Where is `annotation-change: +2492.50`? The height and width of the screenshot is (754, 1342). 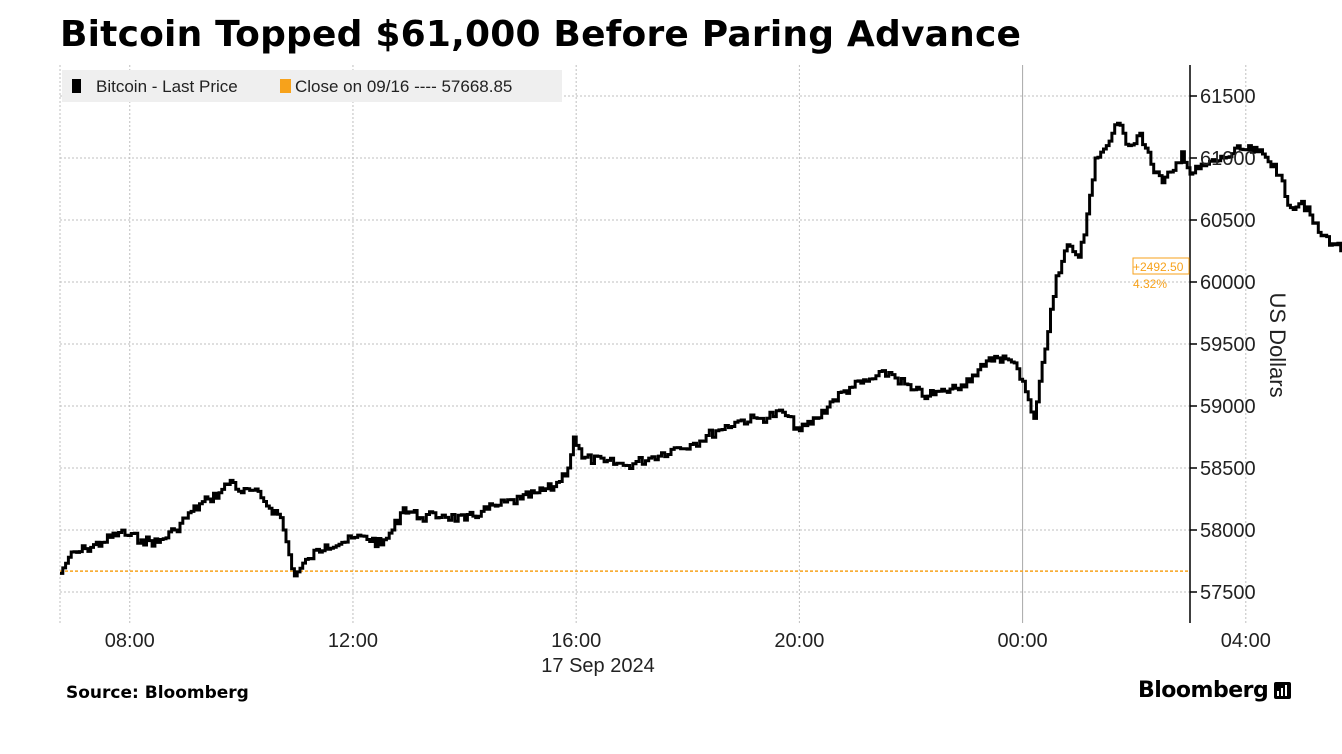
annotation-change: +2492.50 is located at coordinates (1158, 267).